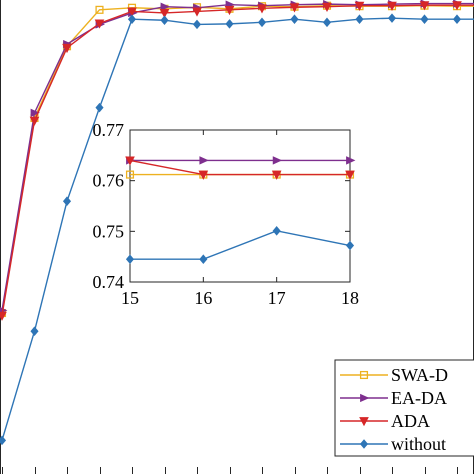 This screenshot has height=474, width=474. I want to click on legend-label-3: without, so click(418, 444).